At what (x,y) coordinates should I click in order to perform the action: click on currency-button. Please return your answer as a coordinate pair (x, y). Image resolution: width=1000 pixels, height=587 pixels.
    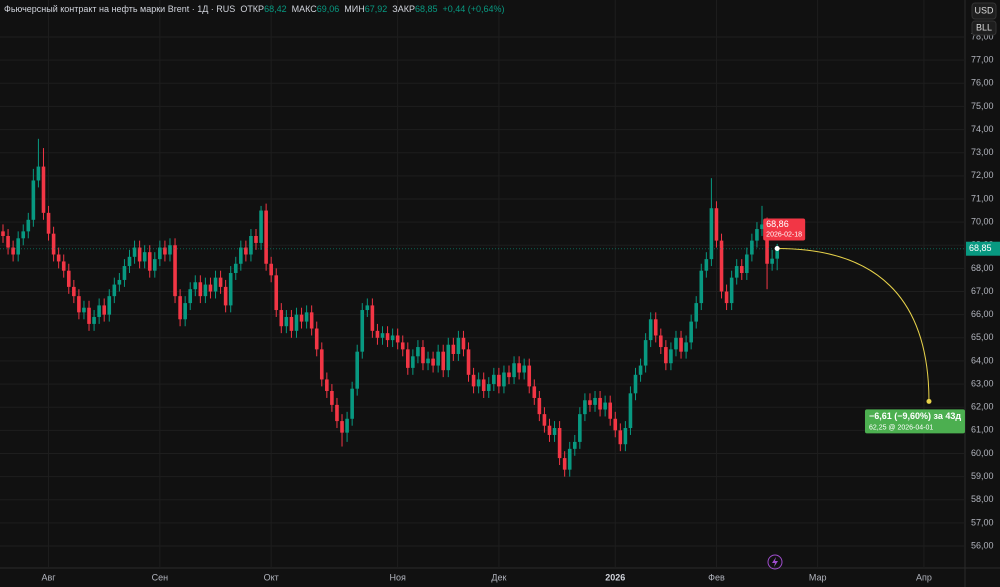
    Looking at the image, I should click on (984, 11).